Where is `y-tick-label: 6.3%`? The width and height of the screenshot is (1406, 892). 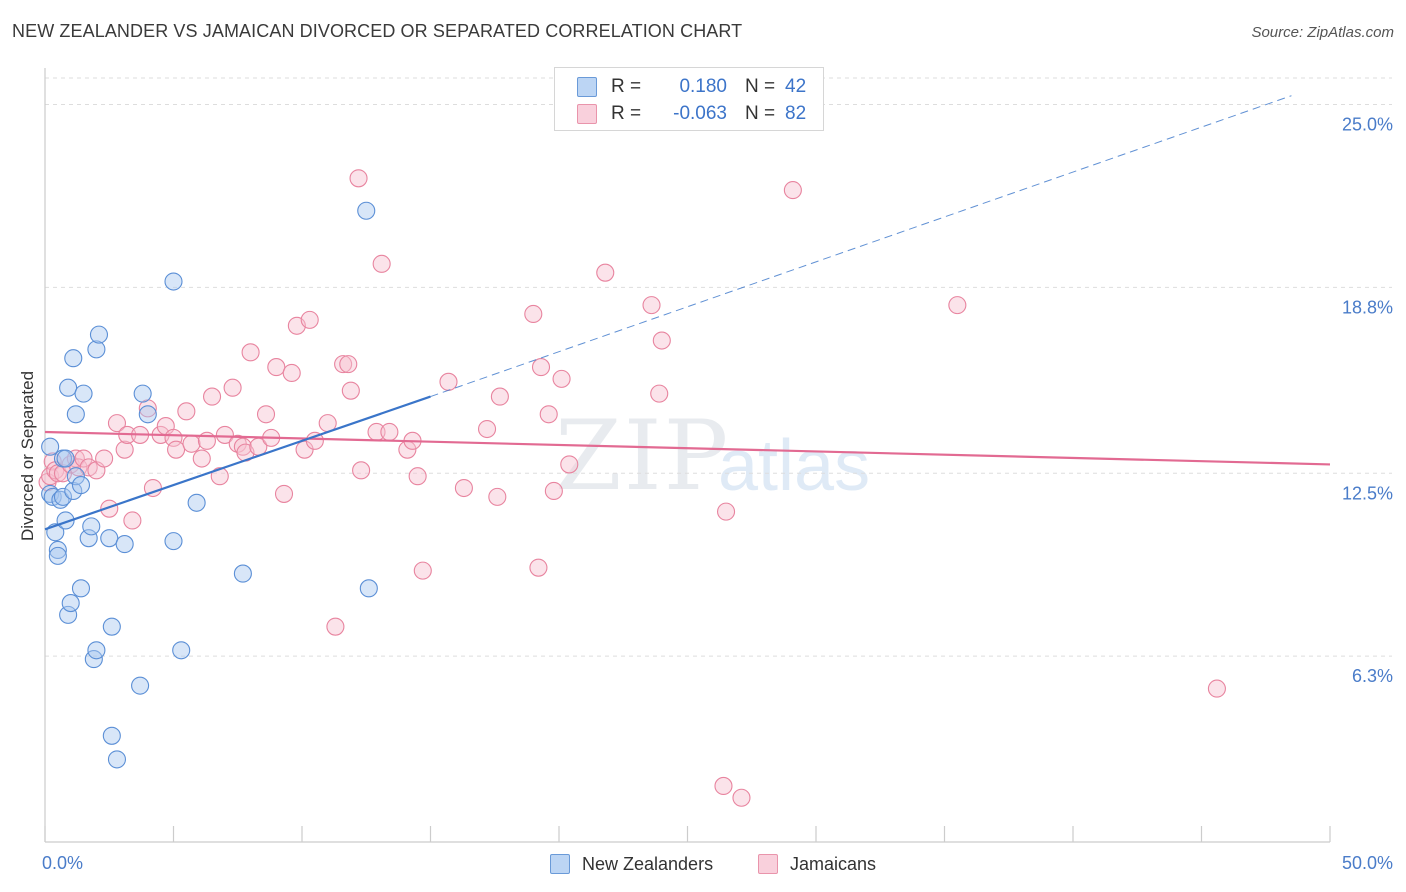
y-tick-label: 6.3% is located at coordinates (1372, 676).